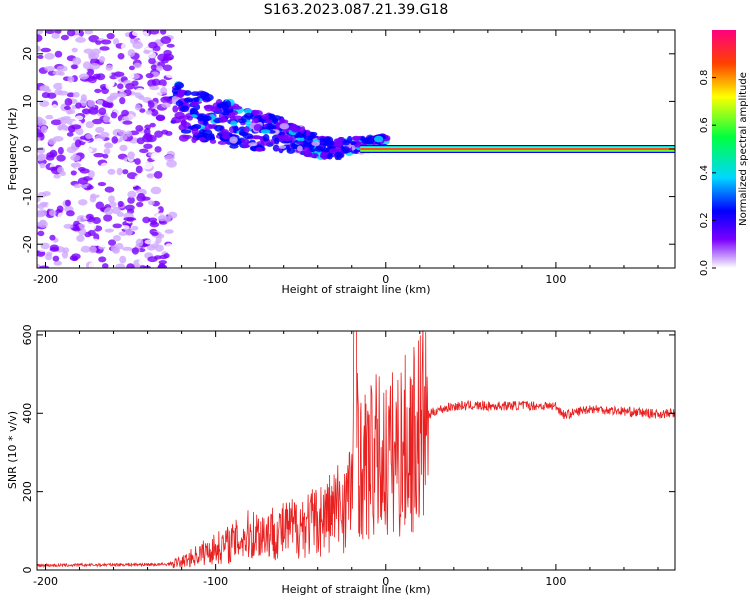 The height and width of the screenshot is (604, 750). I want to click on snr-ytick-label: 400, so click(27, 413).